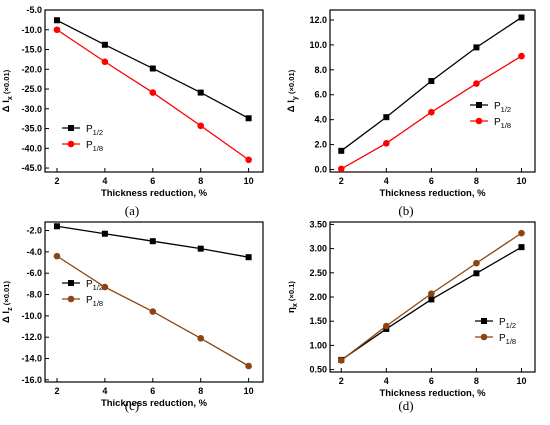 The image size is (550, 425). Describe the element at coordinates (318, 224) in the screenshot. I see `y-tick-label: 3.50` at that location.